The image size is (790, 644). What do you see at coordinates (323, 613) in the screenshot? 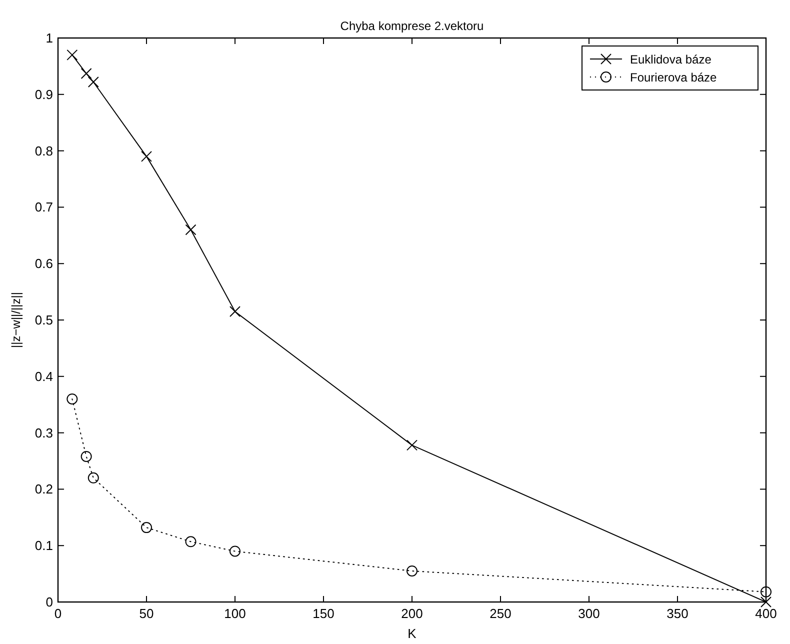
I see `x-tick-label: 150` at bounding box center [323, 613].